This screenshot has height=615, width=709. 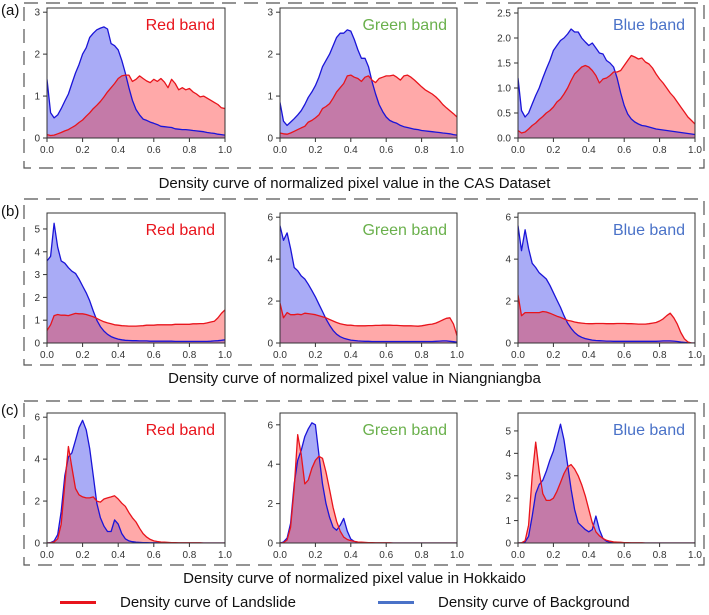 What do you see at coordinates (83, 355) in the screenshot?
I see `panel-1-0-xtick-label: 0.2` at bounding box center [83, 355].